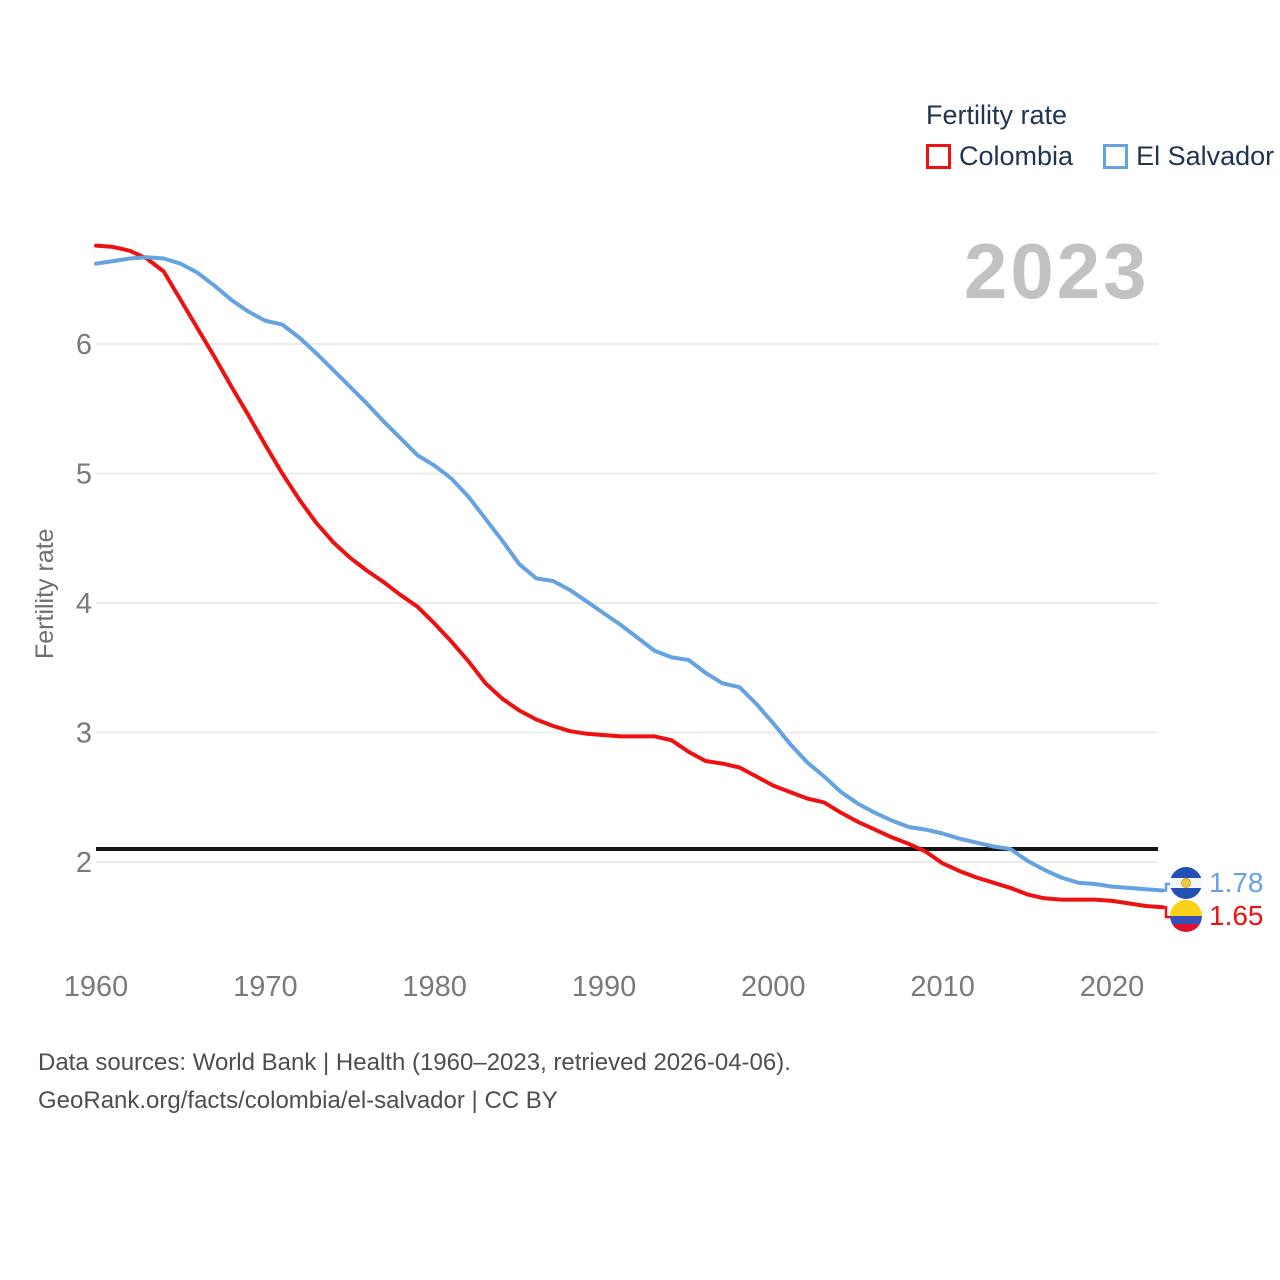  Describe the element at coordinates (1116, 156) in the screenshot. I see `el-salvador-swatch-icon` at that location.